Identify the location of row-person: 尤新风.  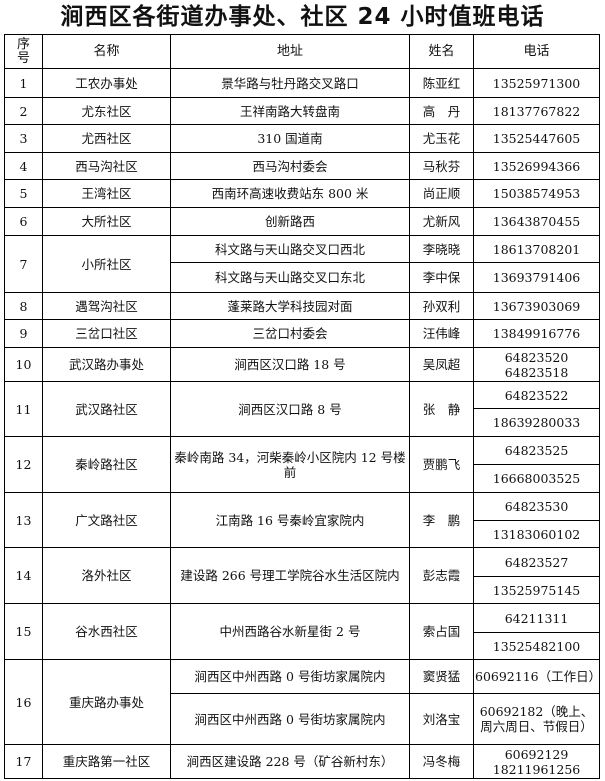
(441, 221).